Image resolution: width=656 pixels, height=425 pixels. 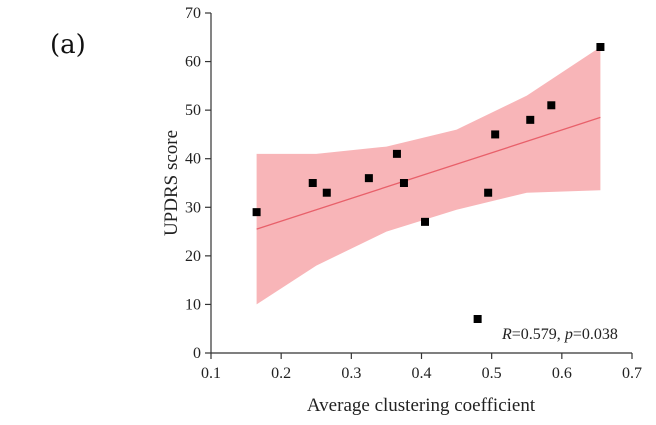 I want to click on y-tick-label: 70, so click(x=193, y=13).